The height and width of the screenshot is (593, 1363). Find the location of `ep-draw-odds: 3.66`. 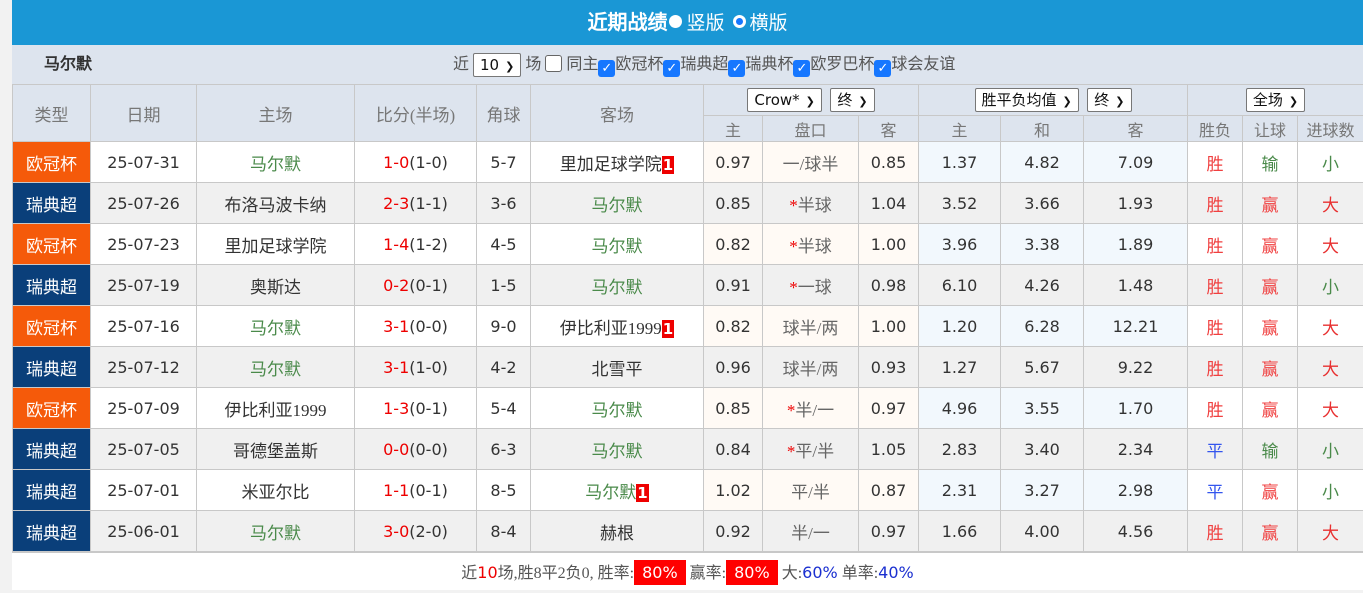

ep-draw-odds: 3.66 is located at coordinates (1042, 203).